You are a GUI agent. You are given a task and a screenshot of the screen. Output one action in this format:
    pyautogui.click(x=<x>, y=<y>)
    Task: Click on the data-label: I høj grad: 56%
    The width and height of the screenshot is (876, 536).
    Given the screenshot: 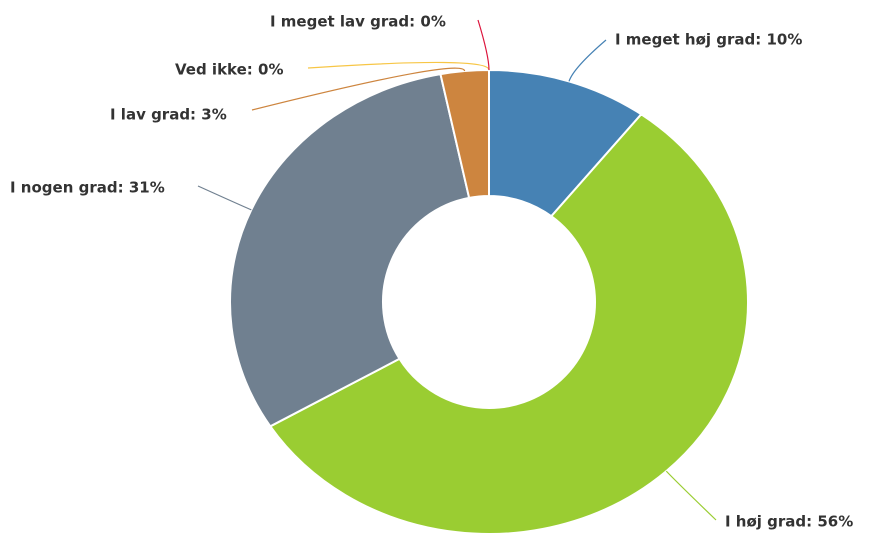 What is the action you would take?
    pyautogui.click(x=789, y=522)
    